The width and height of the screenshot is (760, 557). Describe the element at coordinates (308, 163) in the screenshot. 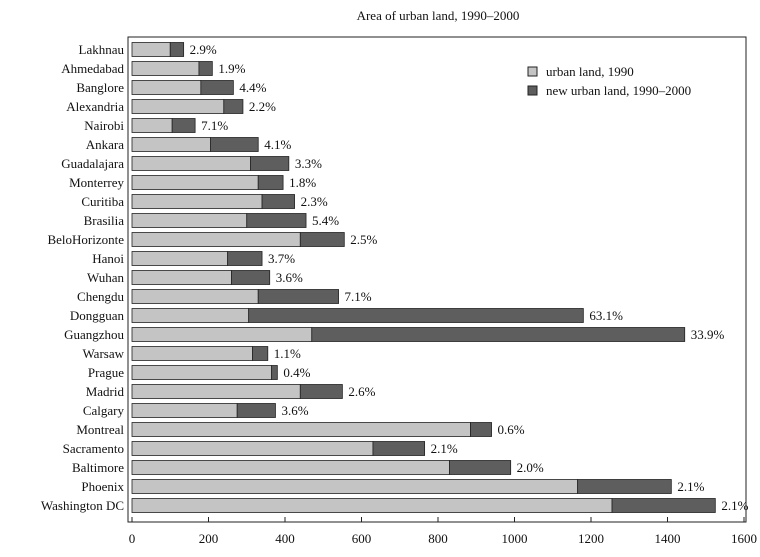

I see `percent-label-guadalajara: 3.3%` at that location.